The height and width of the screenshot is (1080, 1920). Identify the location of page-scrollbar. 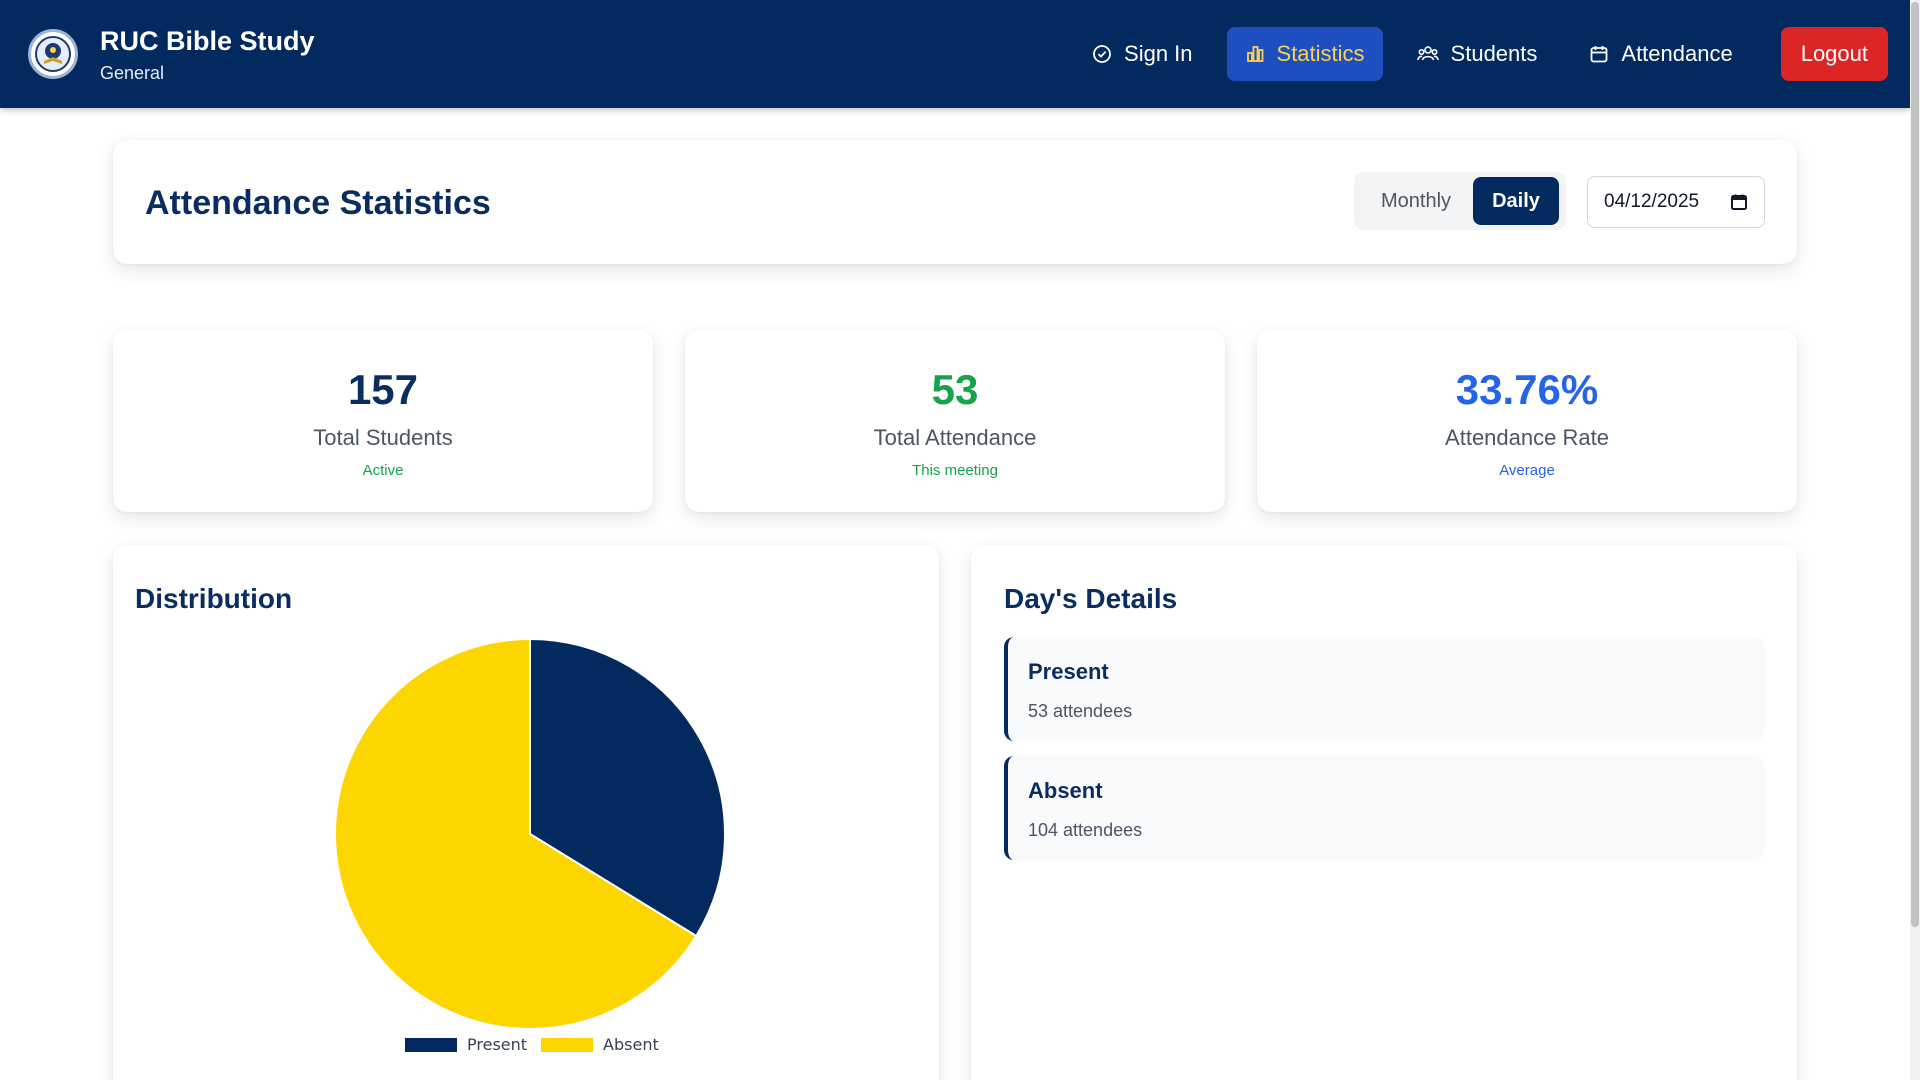
(1915, 540).